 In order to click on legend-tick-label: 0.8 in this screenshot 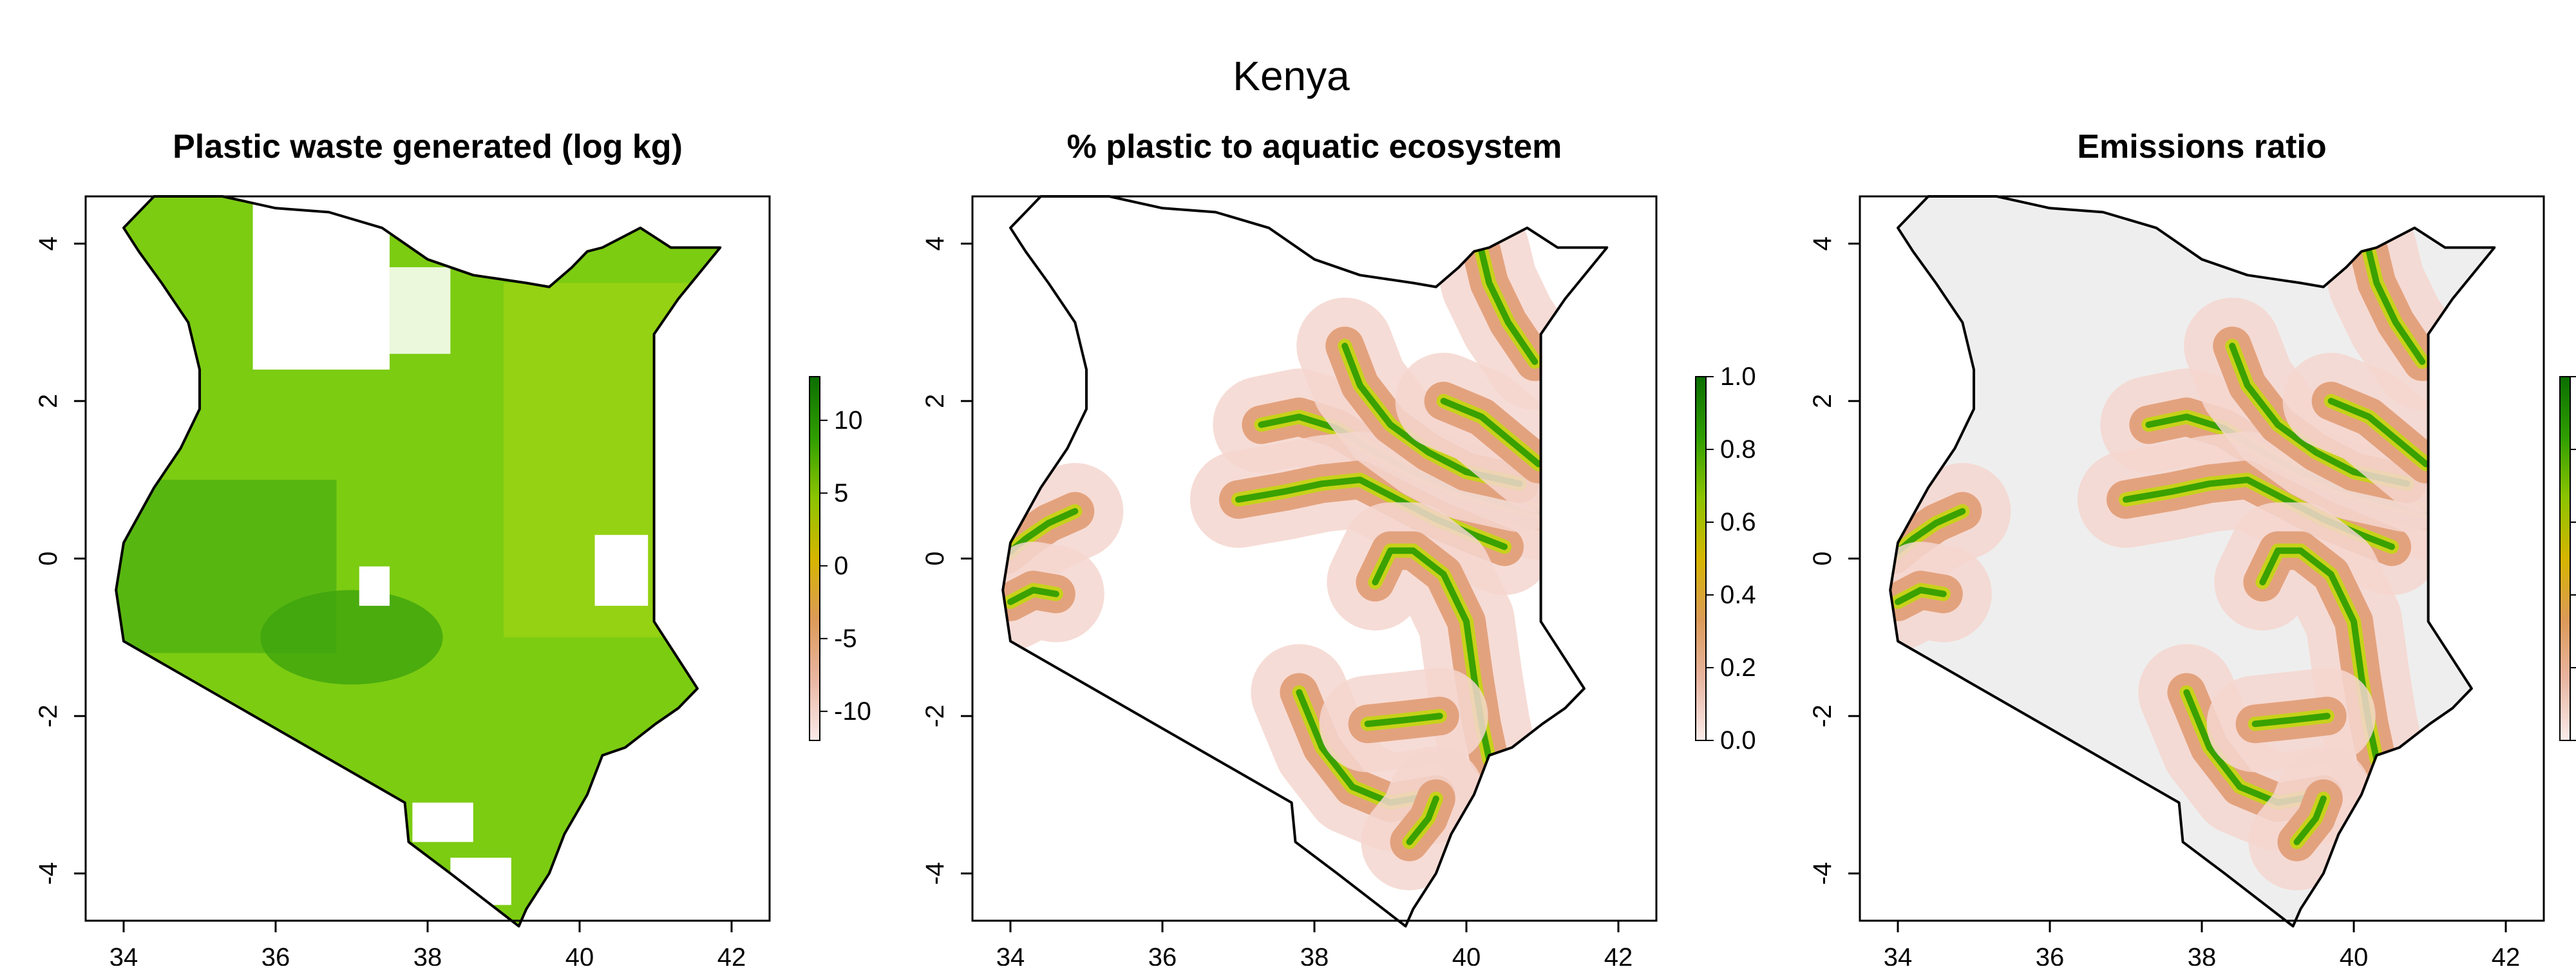, I will do `click(1738, 450)`.